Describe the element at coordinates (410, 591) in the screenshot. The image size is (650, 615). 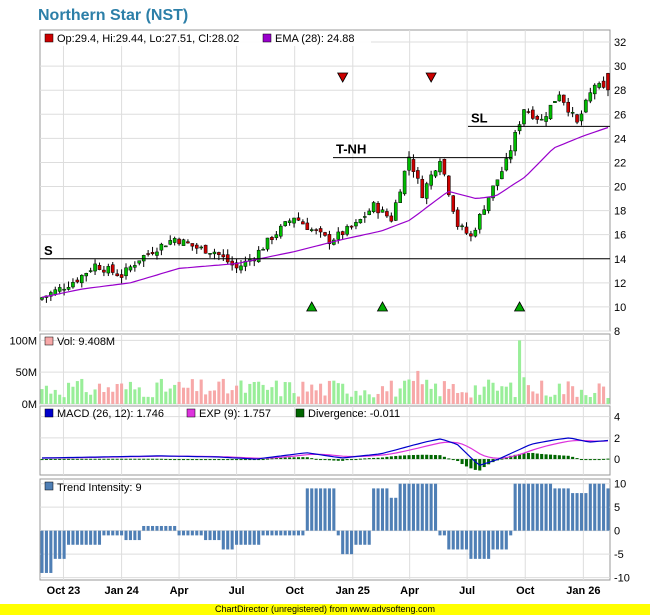
I see `x-tick-label: Apr` at that location.